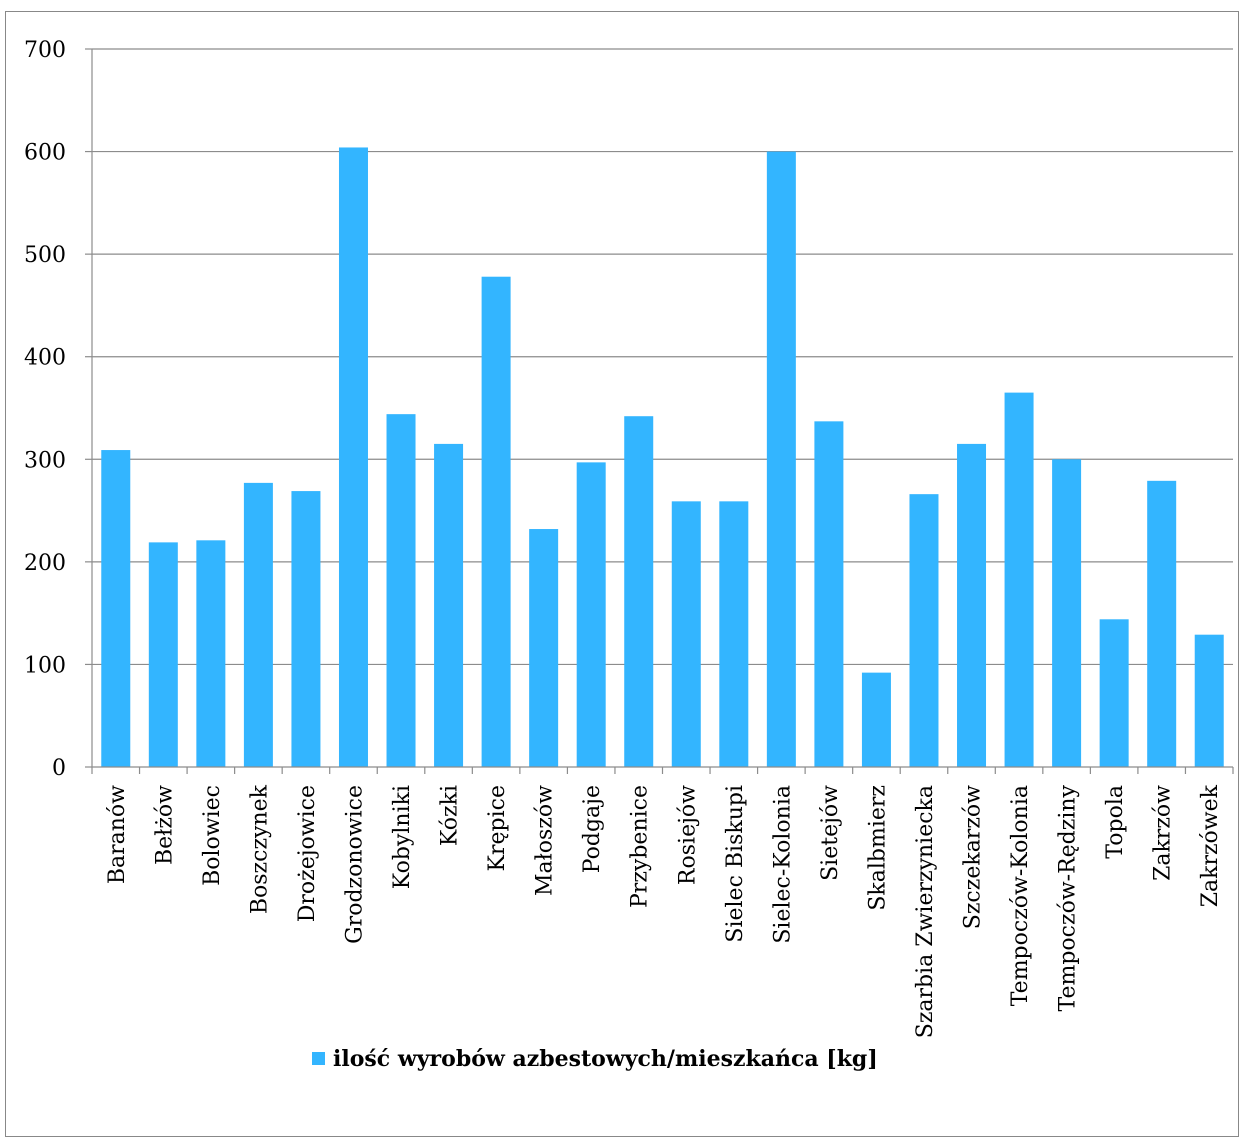 Image resolution: width=1242 pixels, height=1140 pixels. What do you see at coordinates (45, 50) in the screenshot?
I see `y-tick-label: 700` at bounding box center [45, 50].